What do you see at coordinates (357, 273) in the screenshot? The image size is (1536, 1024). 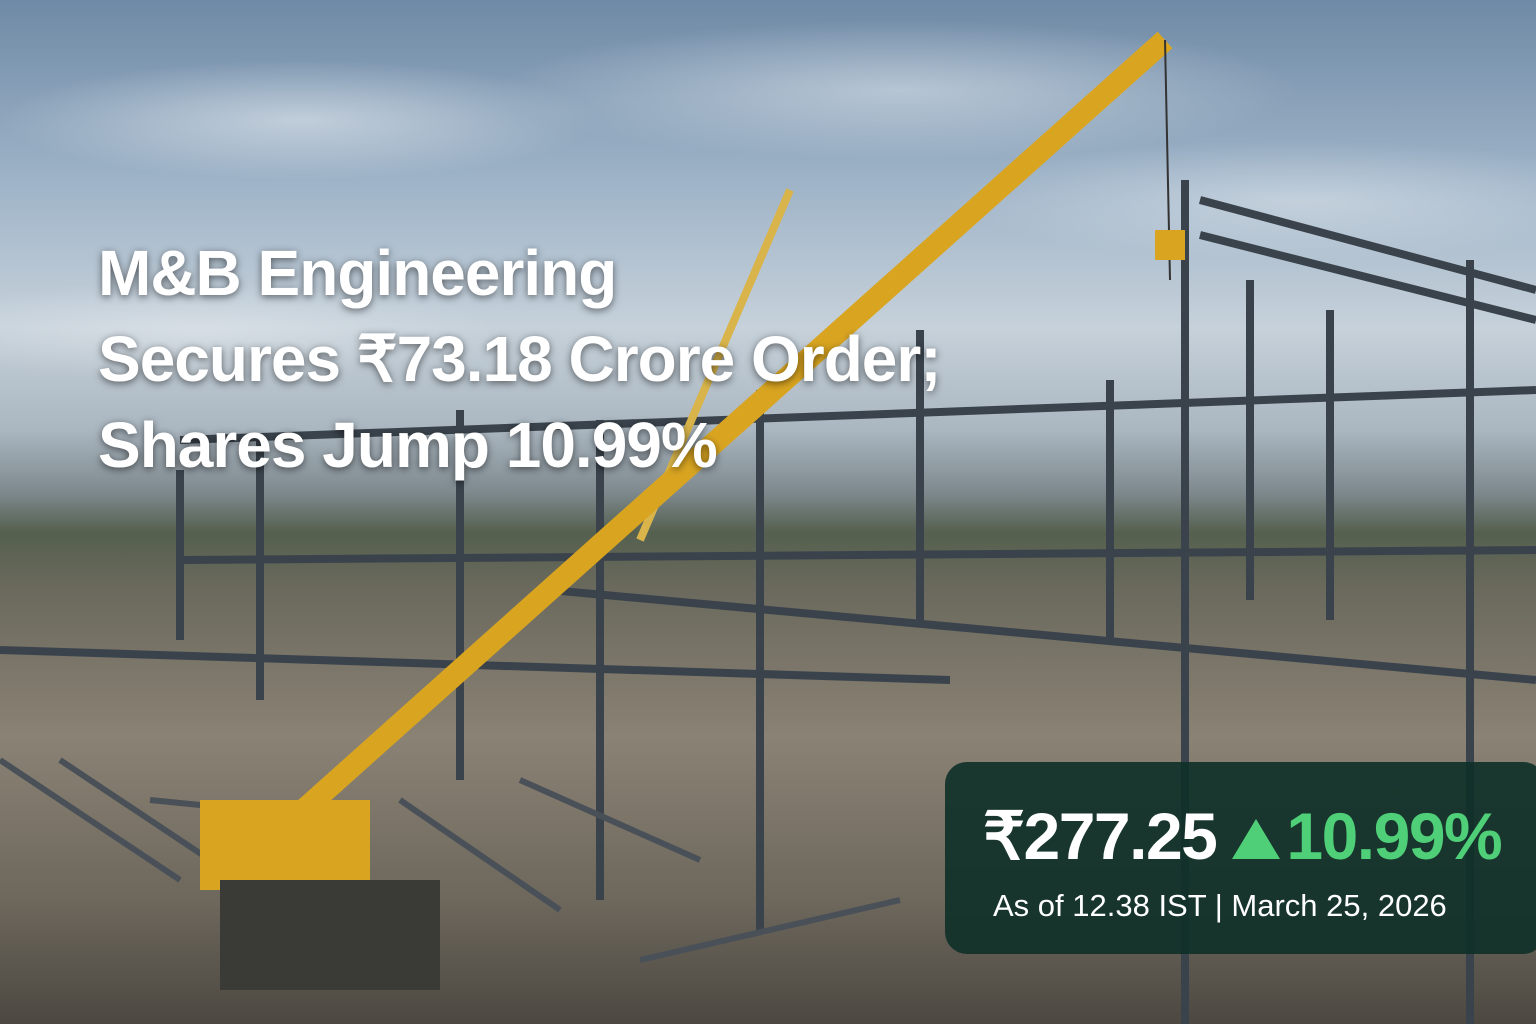 I see `headline-line: M&B Engineering` at bounding box center [357, 273].